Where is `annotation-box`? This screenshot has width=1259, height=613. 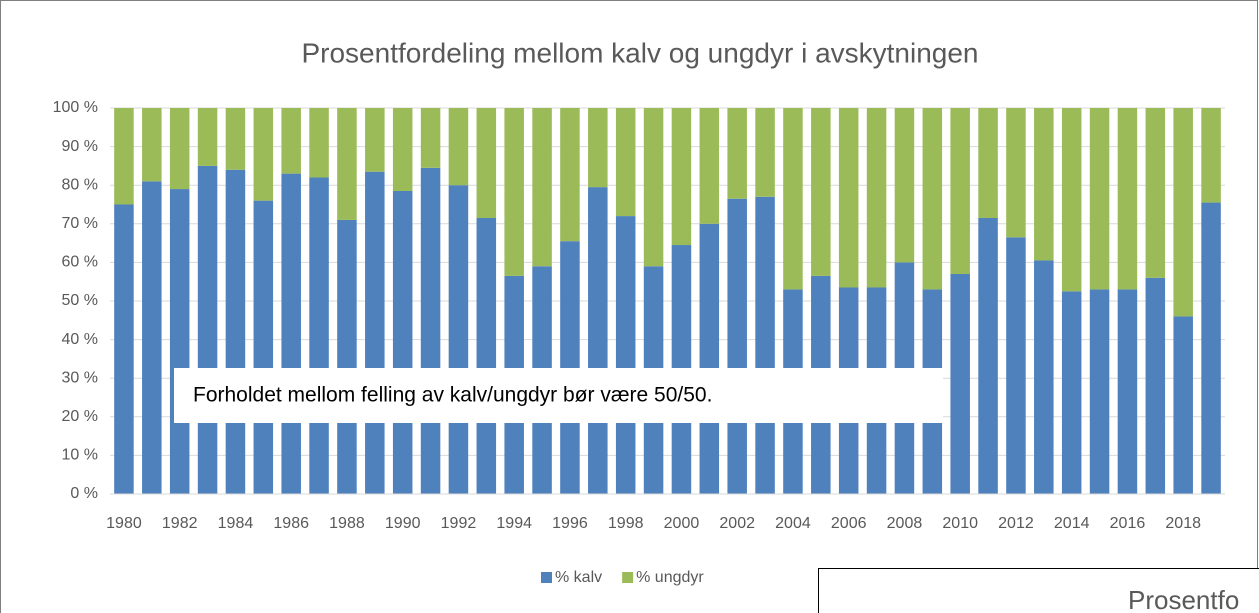 annotation-box is located at coordinates (558, 395).